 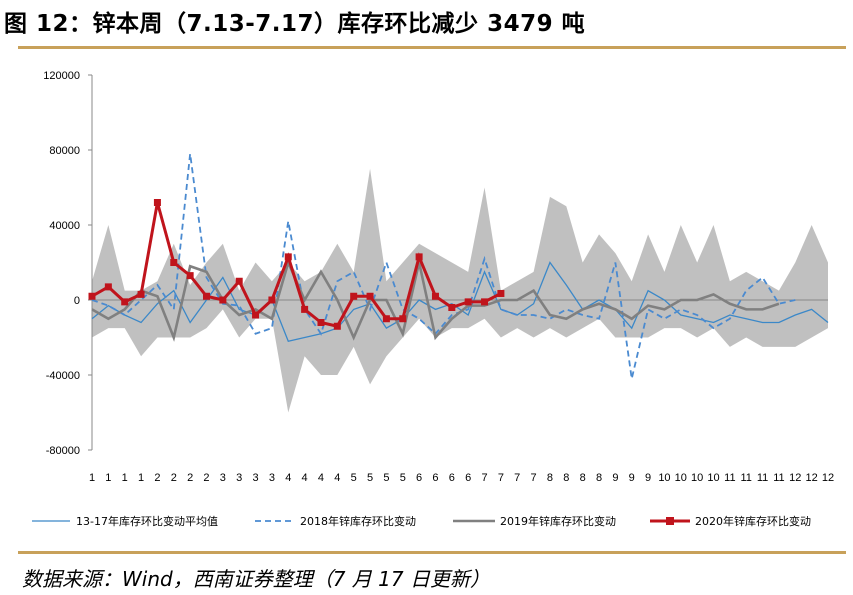 What do you see at coordinates (64, 226) in the screenshot?
I see `y-tick-label: 40000` at bounding box center [64, 226].